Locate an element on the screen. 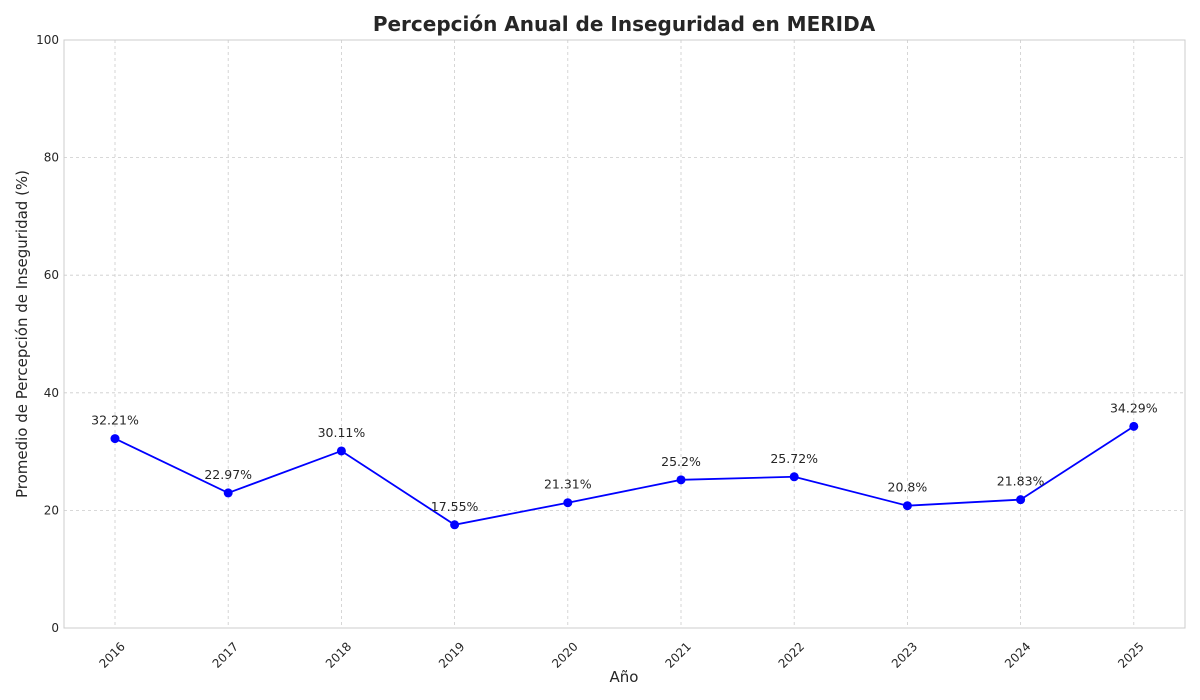 Image resolution: width=1200 pixels, height=700 pixels. data-label: 21.83% is located at coordinates (1021, 481).